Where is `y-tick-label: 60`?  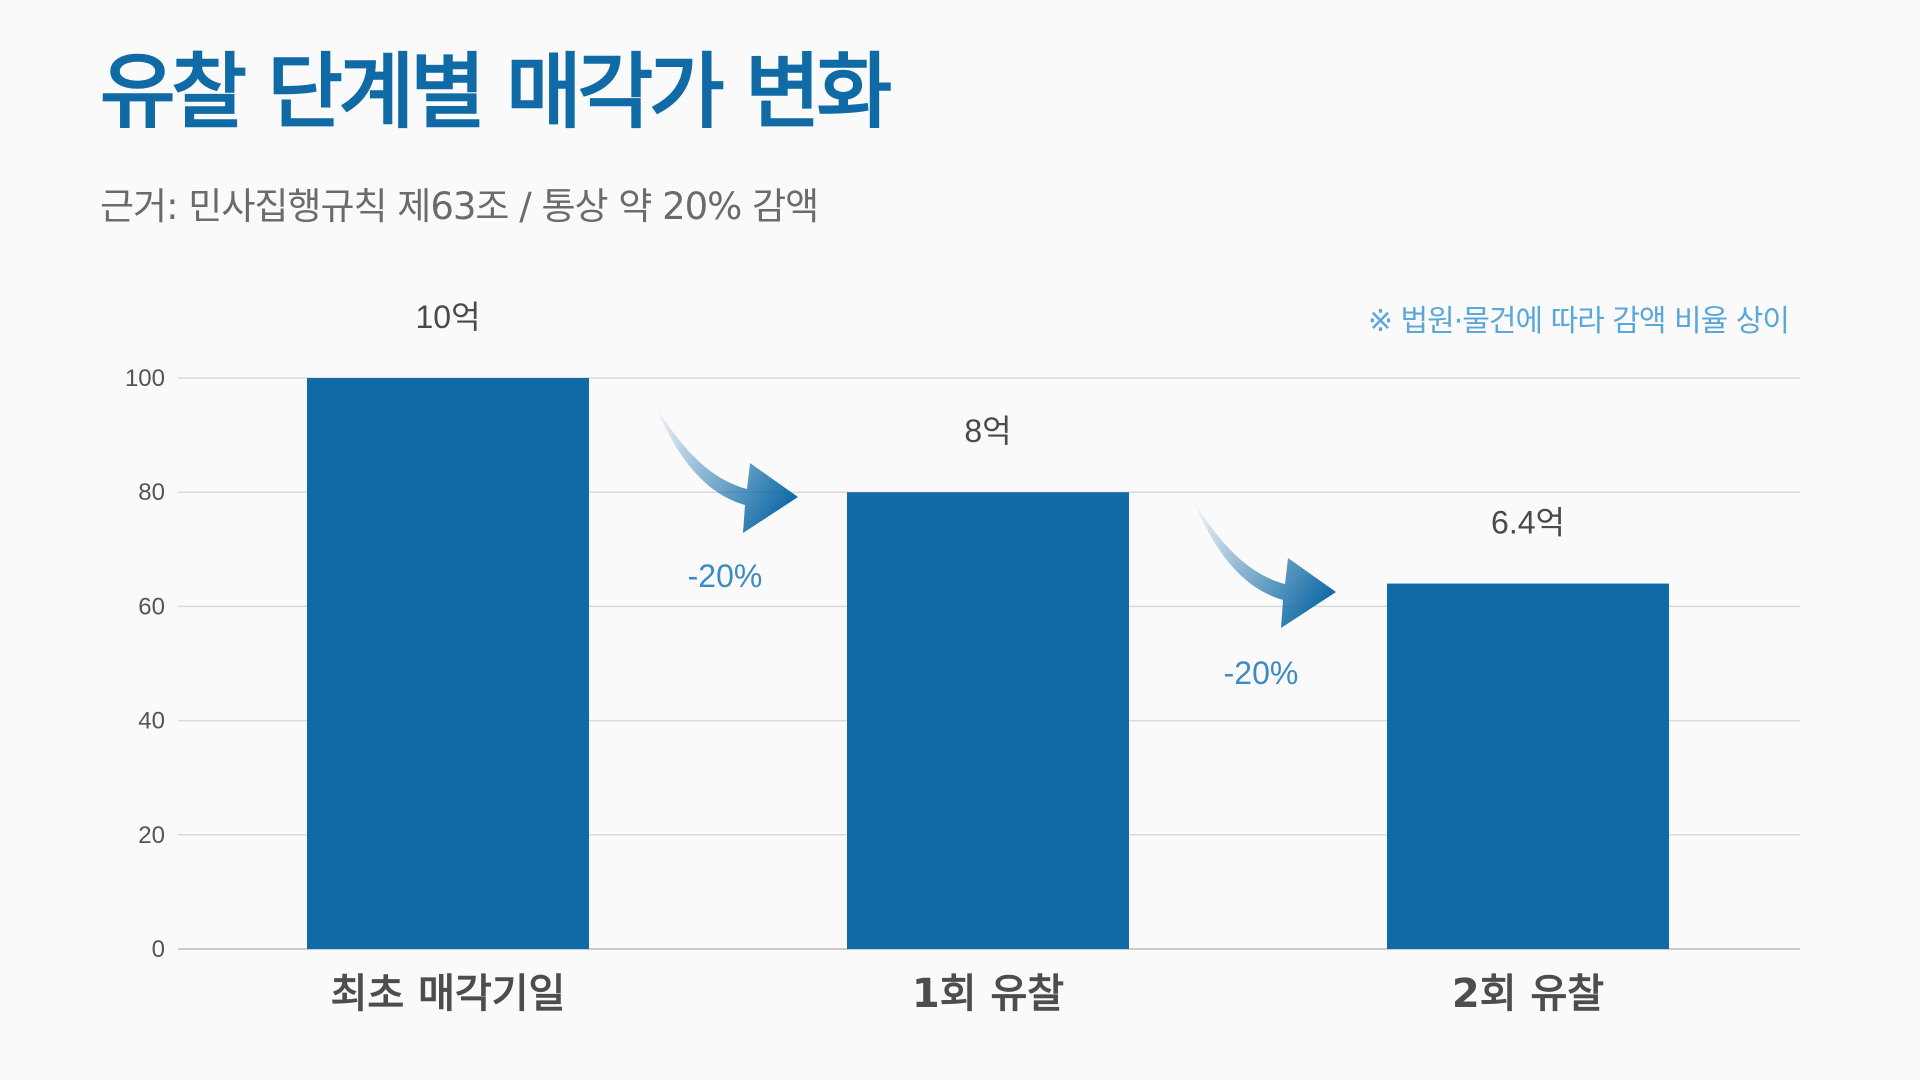 y-tick-label: 60 is located at coordinates (151, 606).